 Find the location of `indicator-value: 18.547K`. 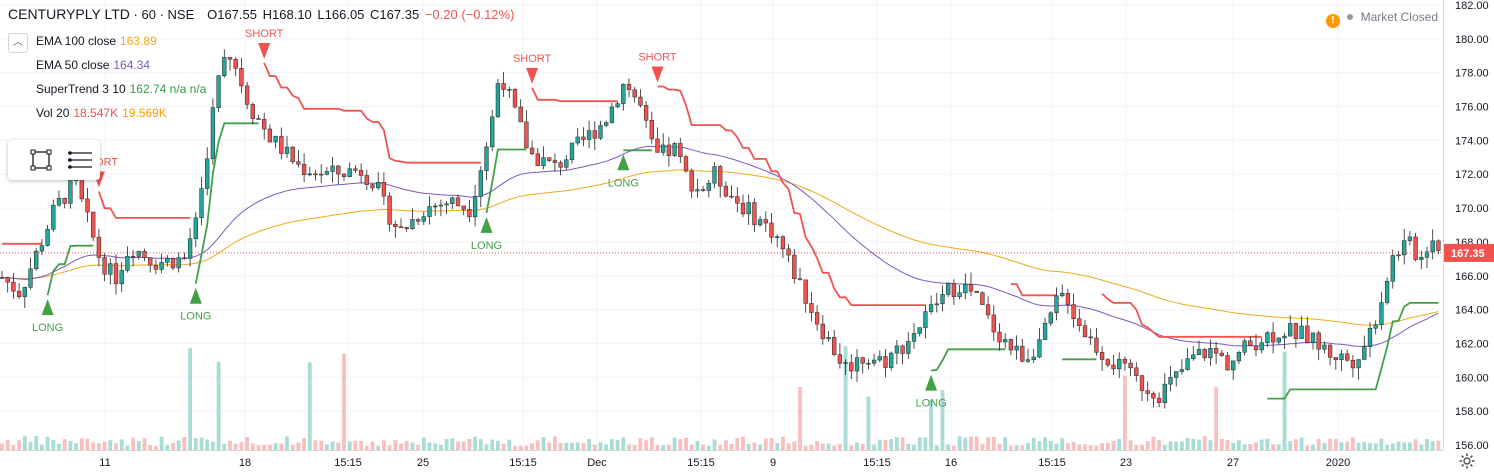

indicator-value: 18.547K is located at coordinates (96, 113).